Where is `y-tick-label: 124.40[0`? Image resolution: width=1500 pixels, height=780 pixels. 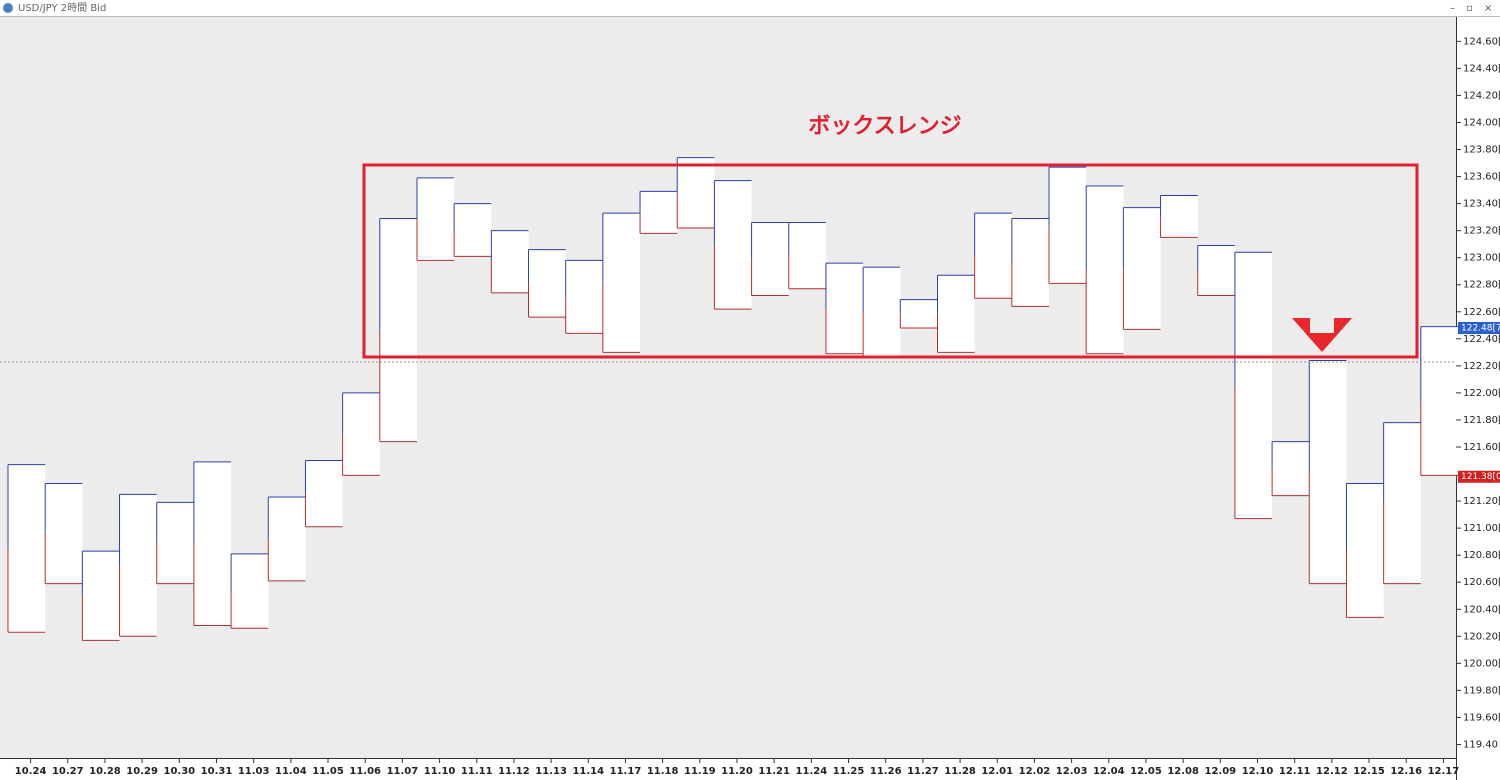 y-tick-label: 124.40[0 is located at coordinates (1481, 68).